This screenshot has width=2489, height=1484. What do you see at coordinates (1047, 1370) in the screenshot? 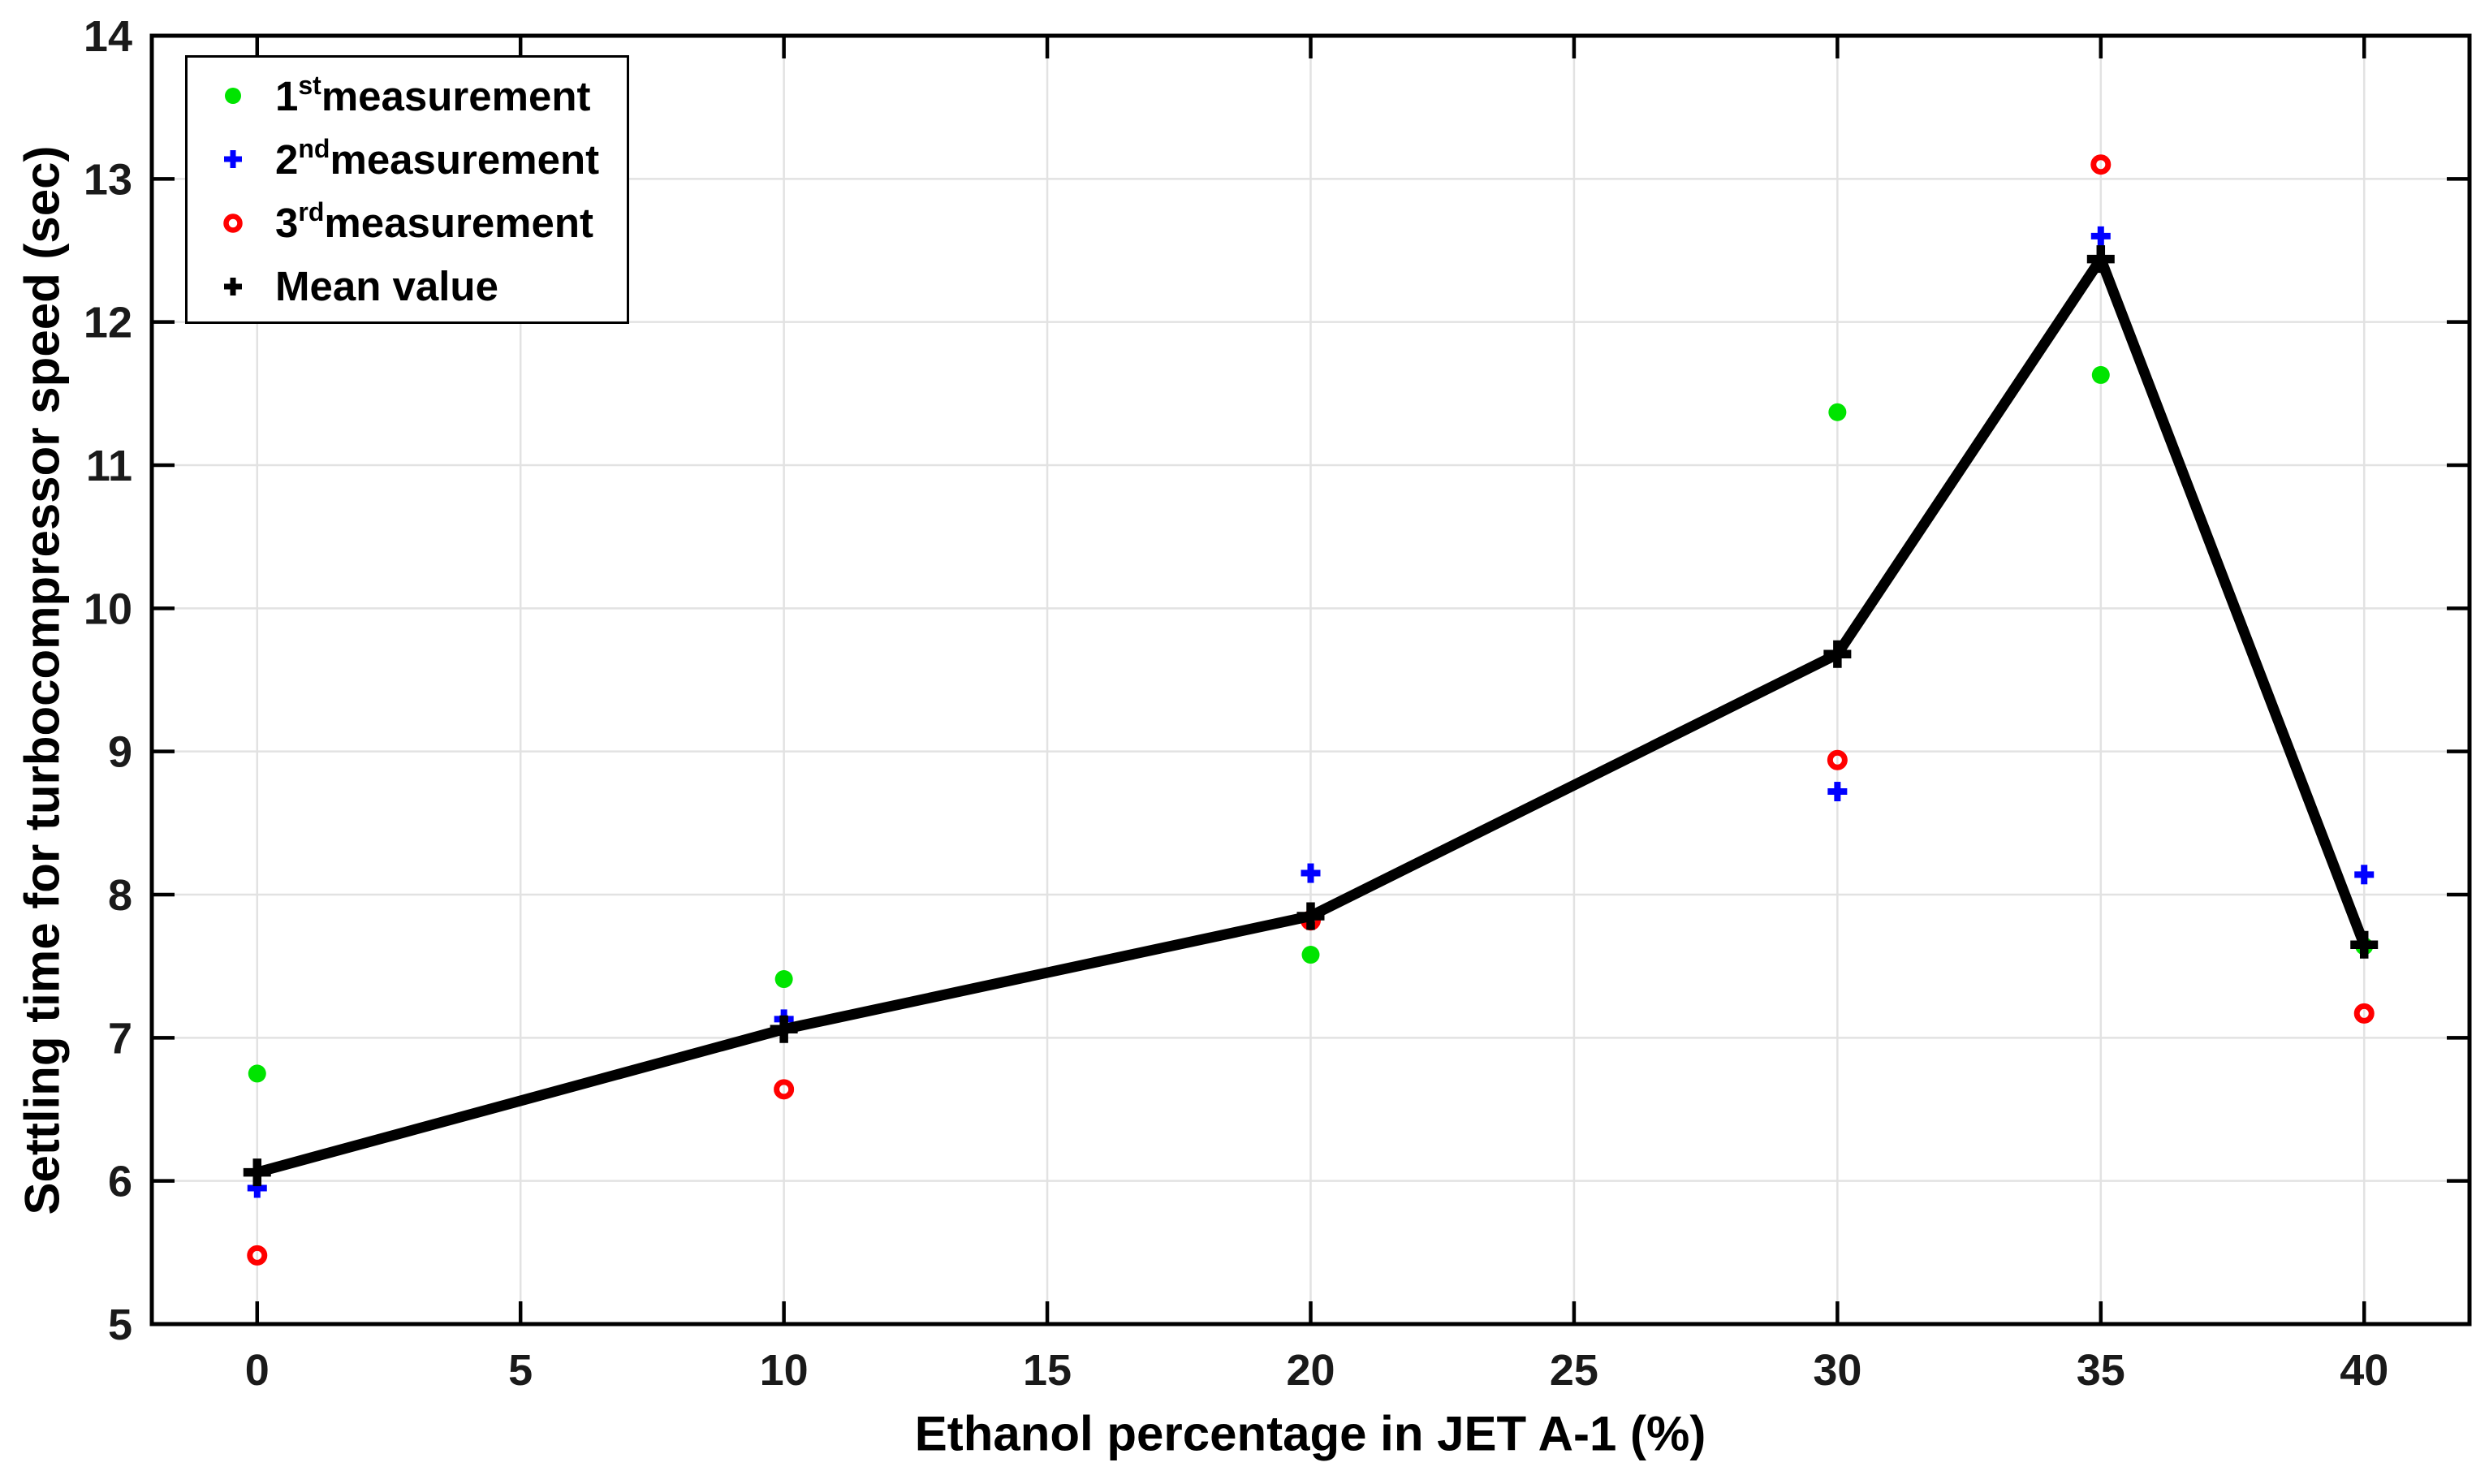
I see `x-tick-label-15: 15` at bounding box center [1047, 1370].